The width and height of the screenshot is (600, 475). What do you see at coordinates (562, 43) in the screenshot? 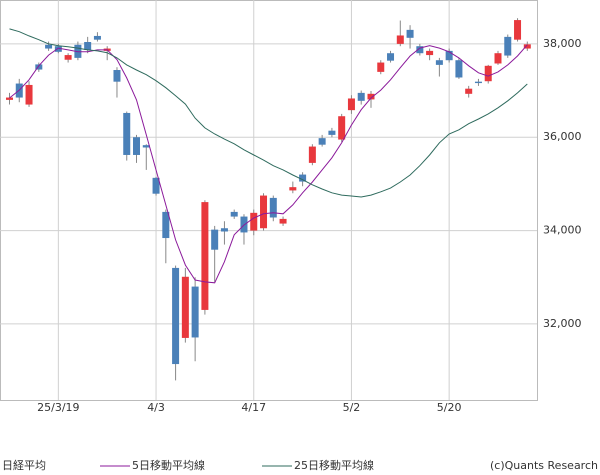
I see `y-tick-label: 38,000` at bounding box center [562, 43].